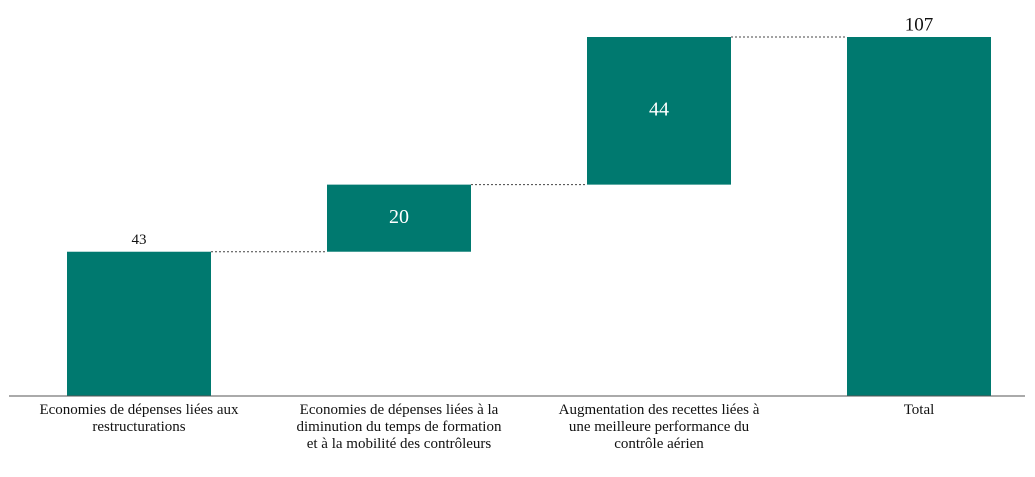 Image resolution: width=1035 pixels, height=477 pixels. What do you see at coordinates (919, 24) in the screenshot?
I see `data-label: 107` at bounding box center [919, 24].